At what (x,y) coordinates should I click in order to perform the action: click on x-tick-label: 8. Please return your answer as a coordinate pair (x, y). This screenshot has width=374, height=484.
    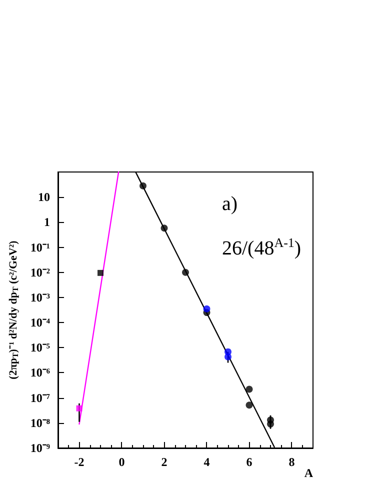
    Looking at the image, I should click on (291, 462).